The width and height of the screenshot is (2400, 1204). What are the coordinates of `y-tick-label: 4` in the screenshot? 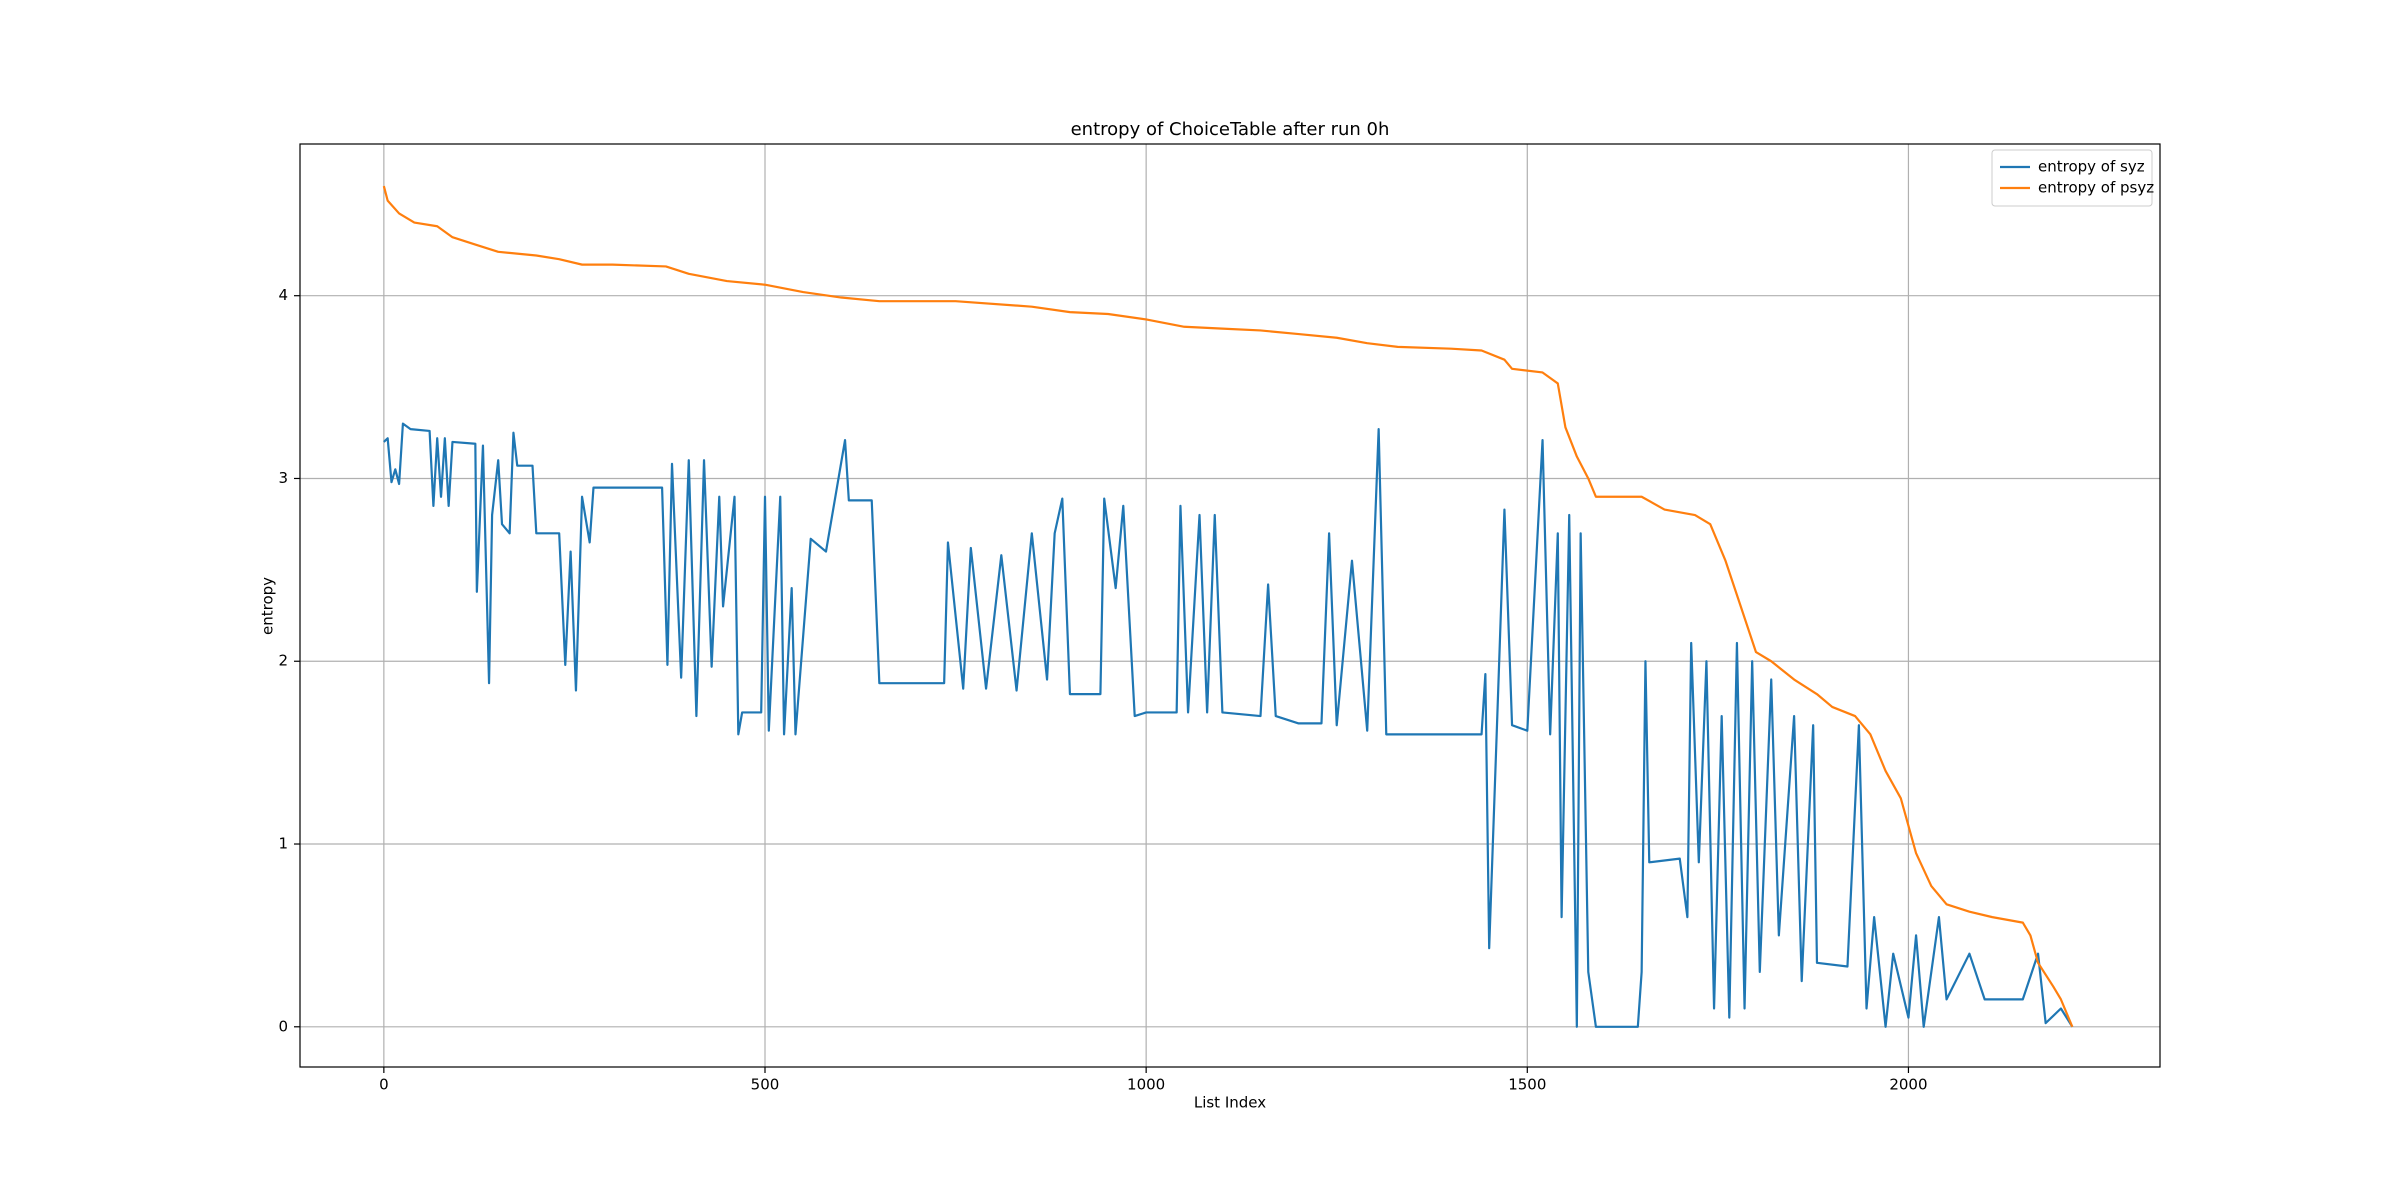 It's located at (283, 295).